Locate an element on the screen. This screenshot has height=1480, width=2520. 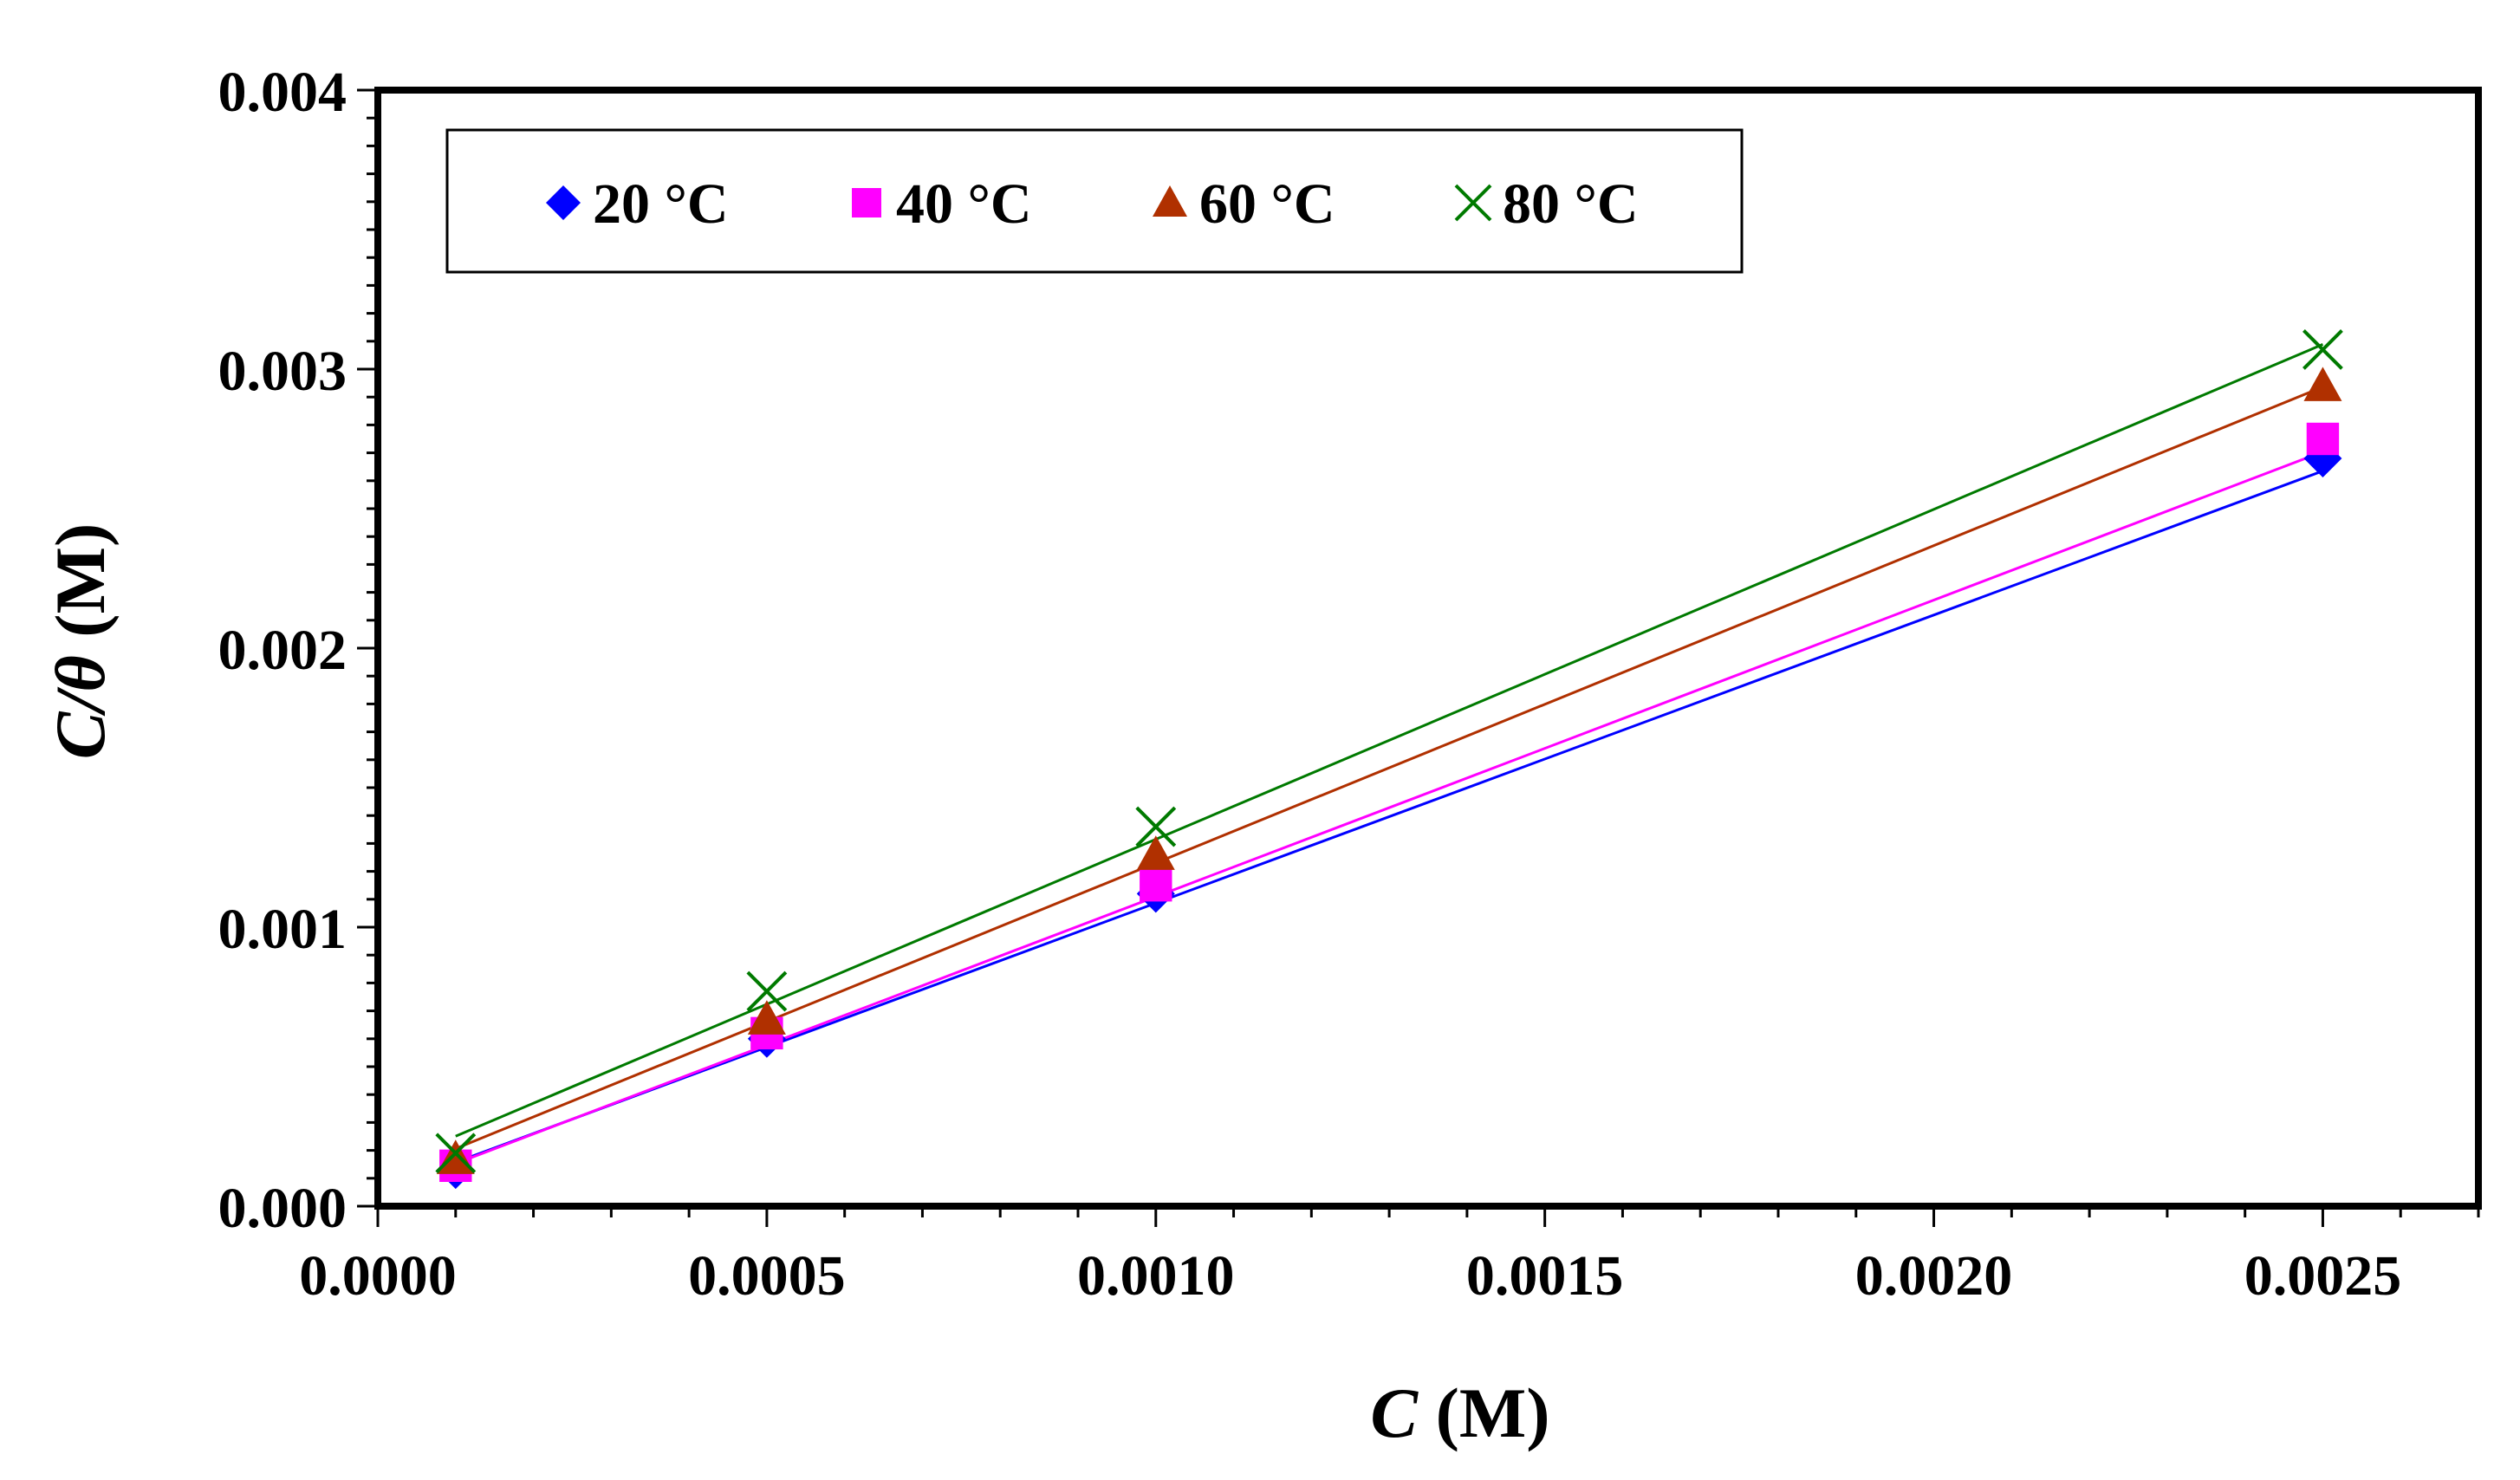
x-tick-label: 0.0020 is located at coordinates (1934, 1276).